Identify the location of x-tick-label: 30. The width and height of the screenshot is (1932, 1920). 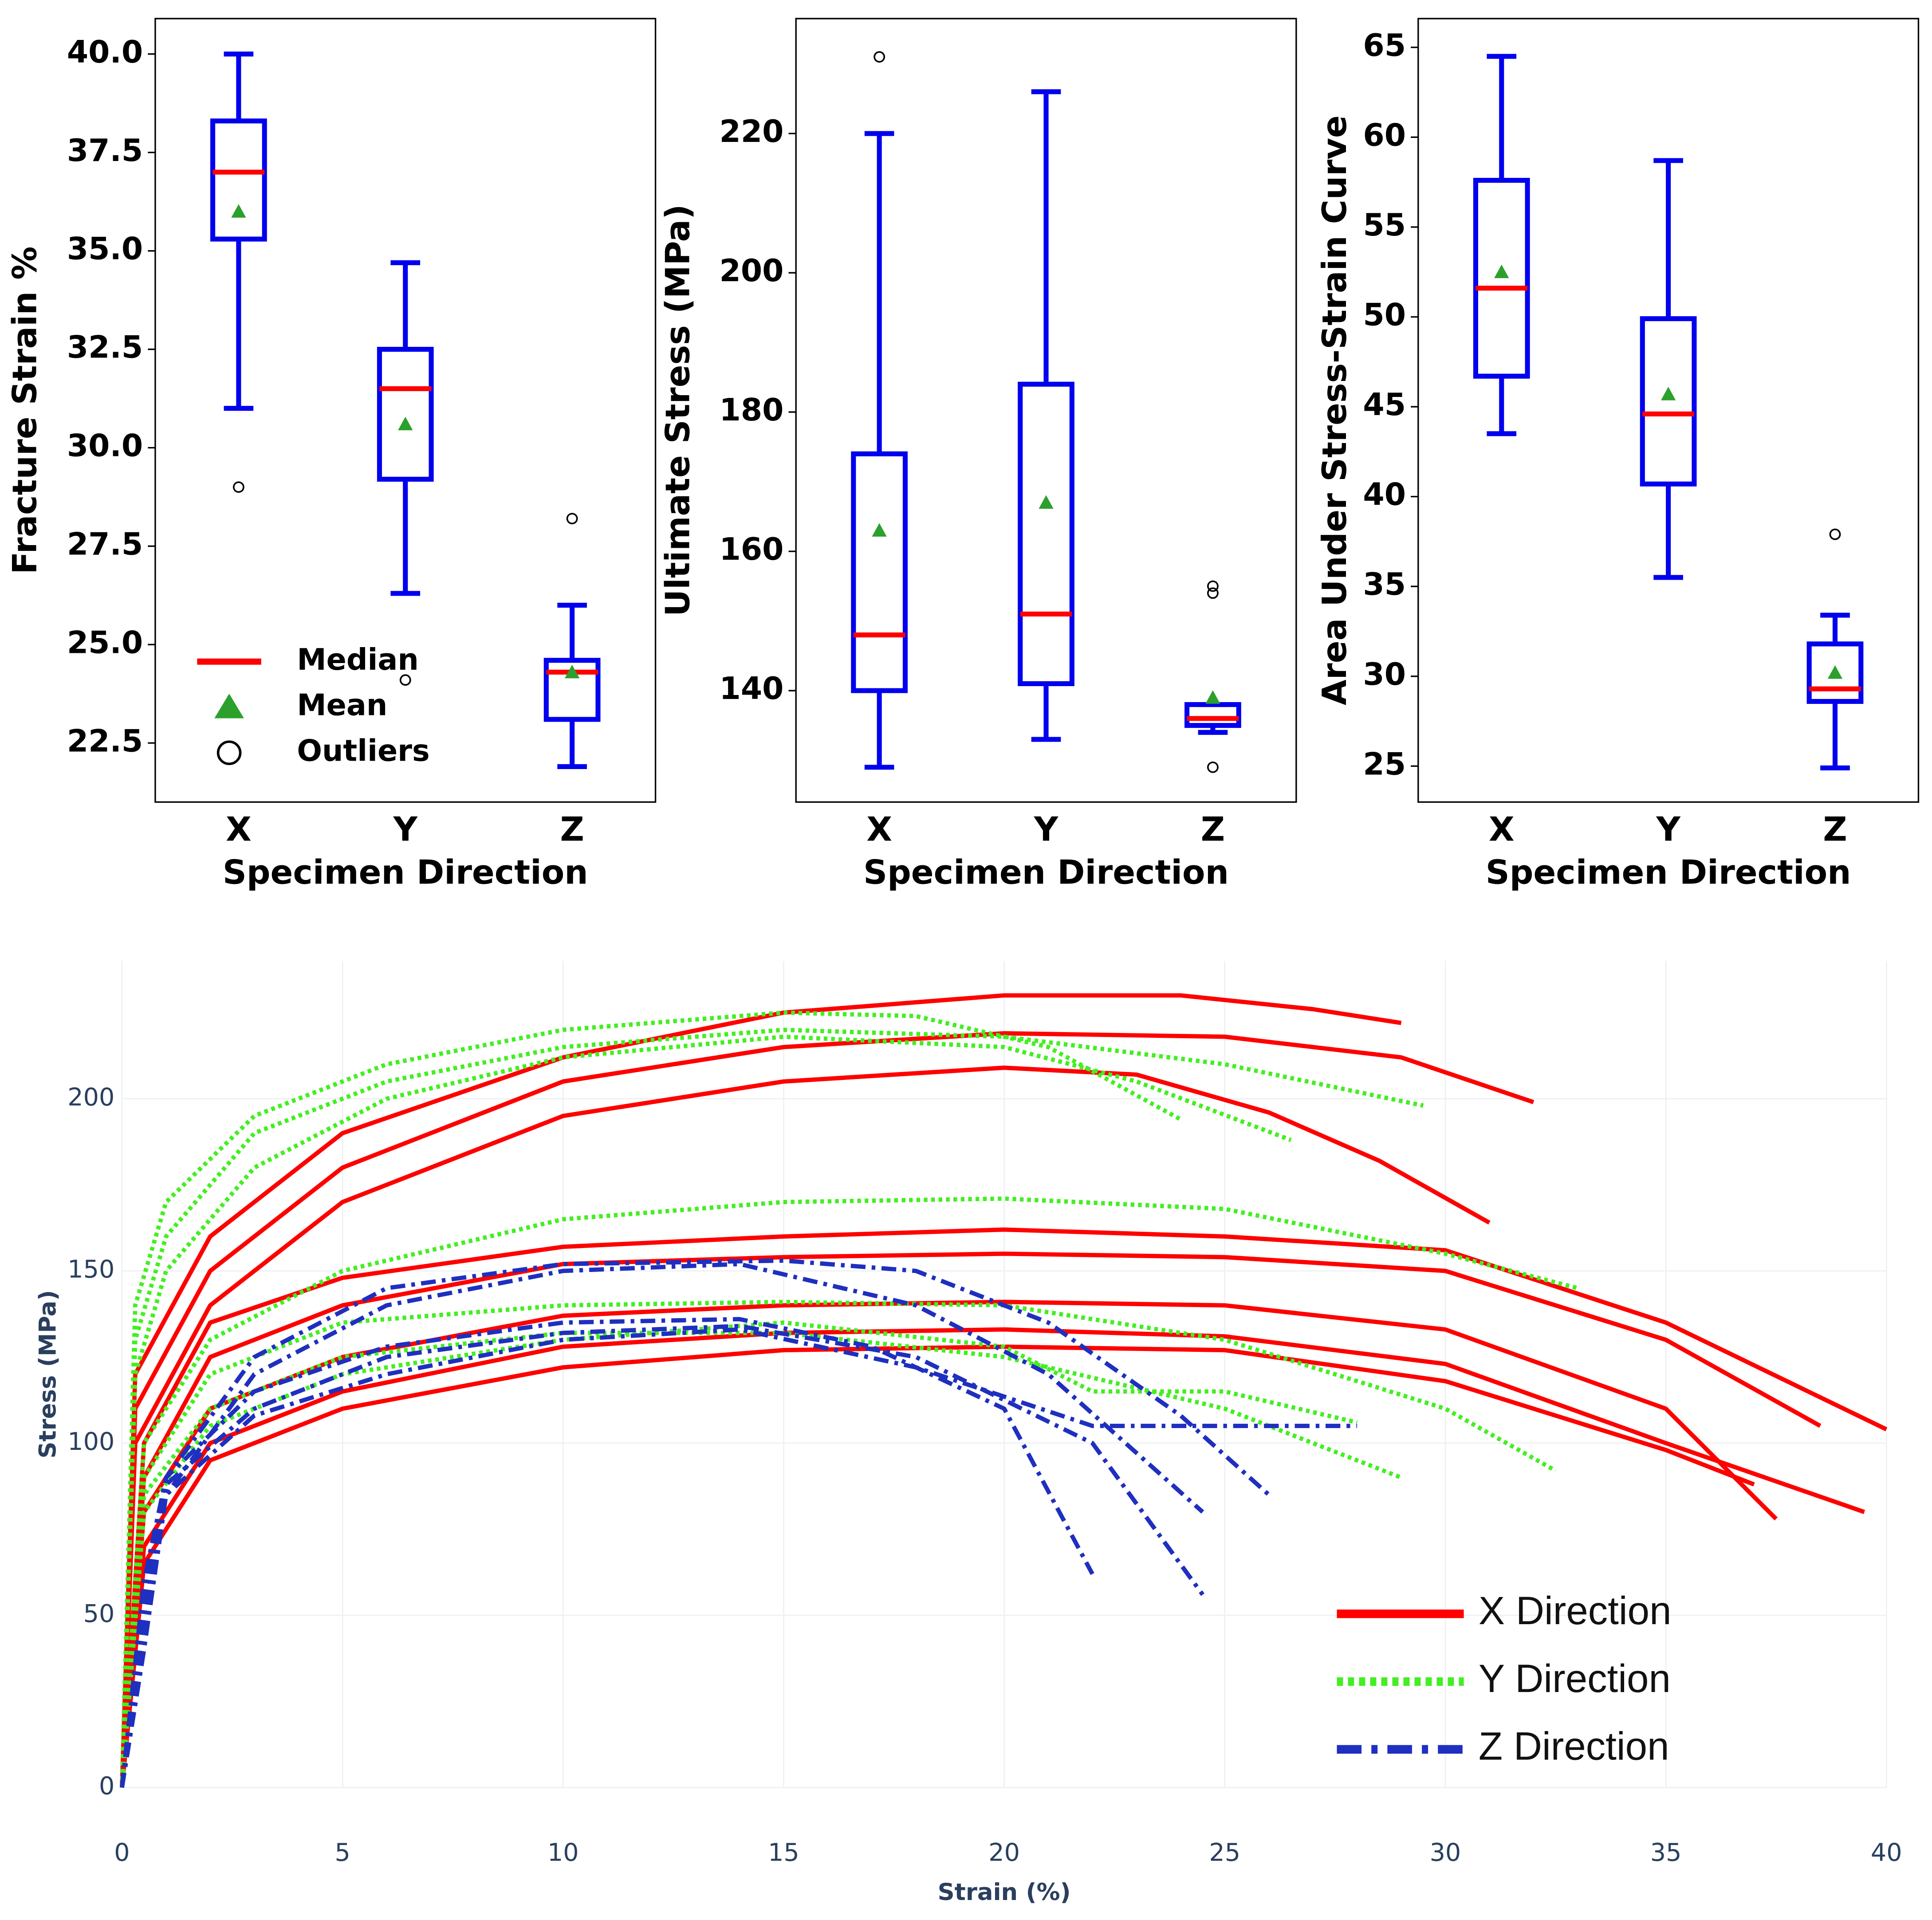
(1445, 1852).